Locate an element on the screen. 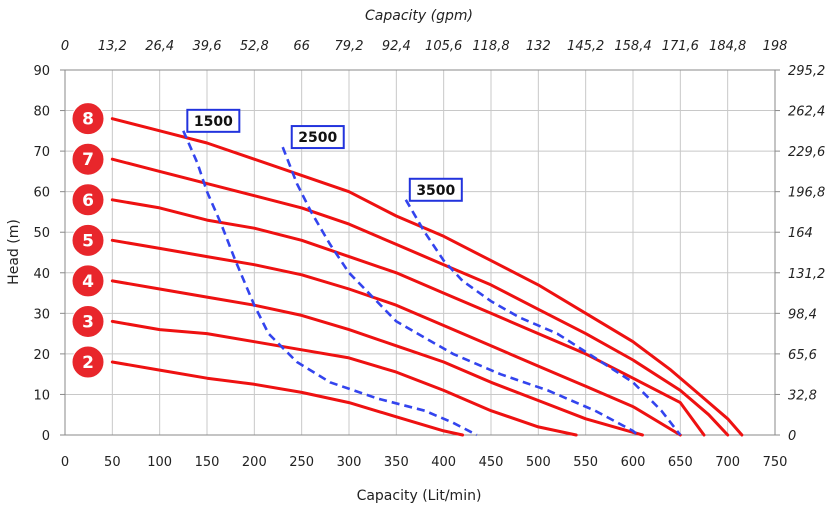  right-y-tick-label: 131,2 is located at coordinates (806, 274).